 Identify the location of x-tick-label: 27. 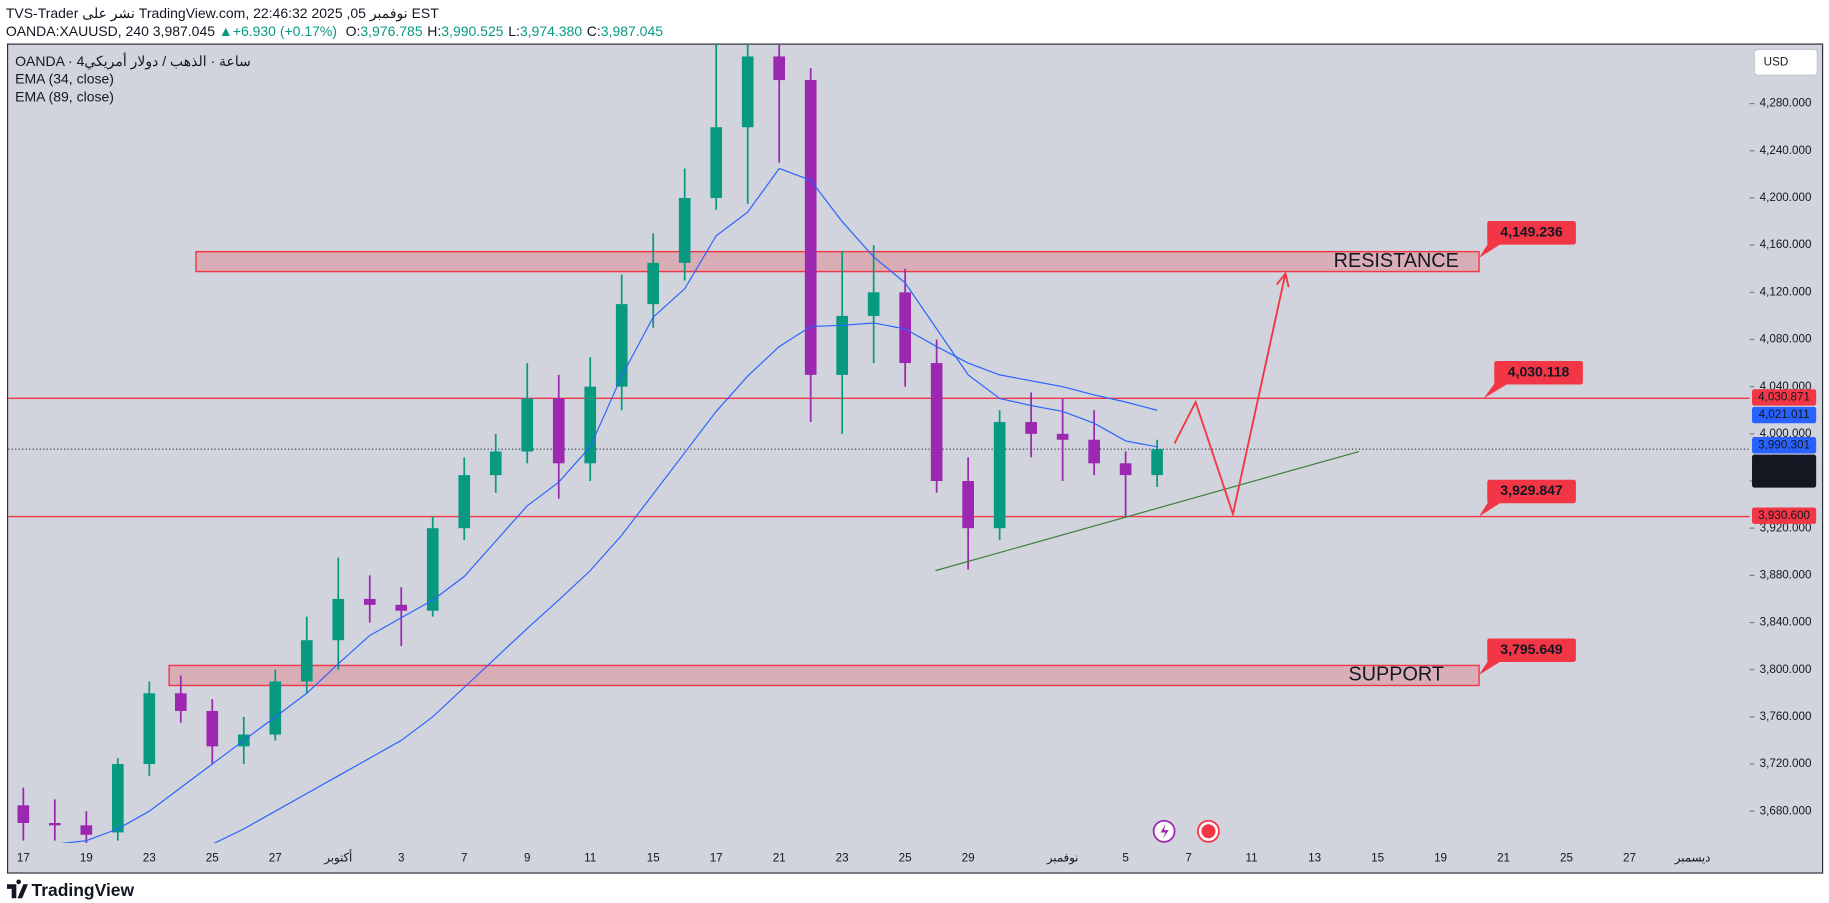
(1629, 857).